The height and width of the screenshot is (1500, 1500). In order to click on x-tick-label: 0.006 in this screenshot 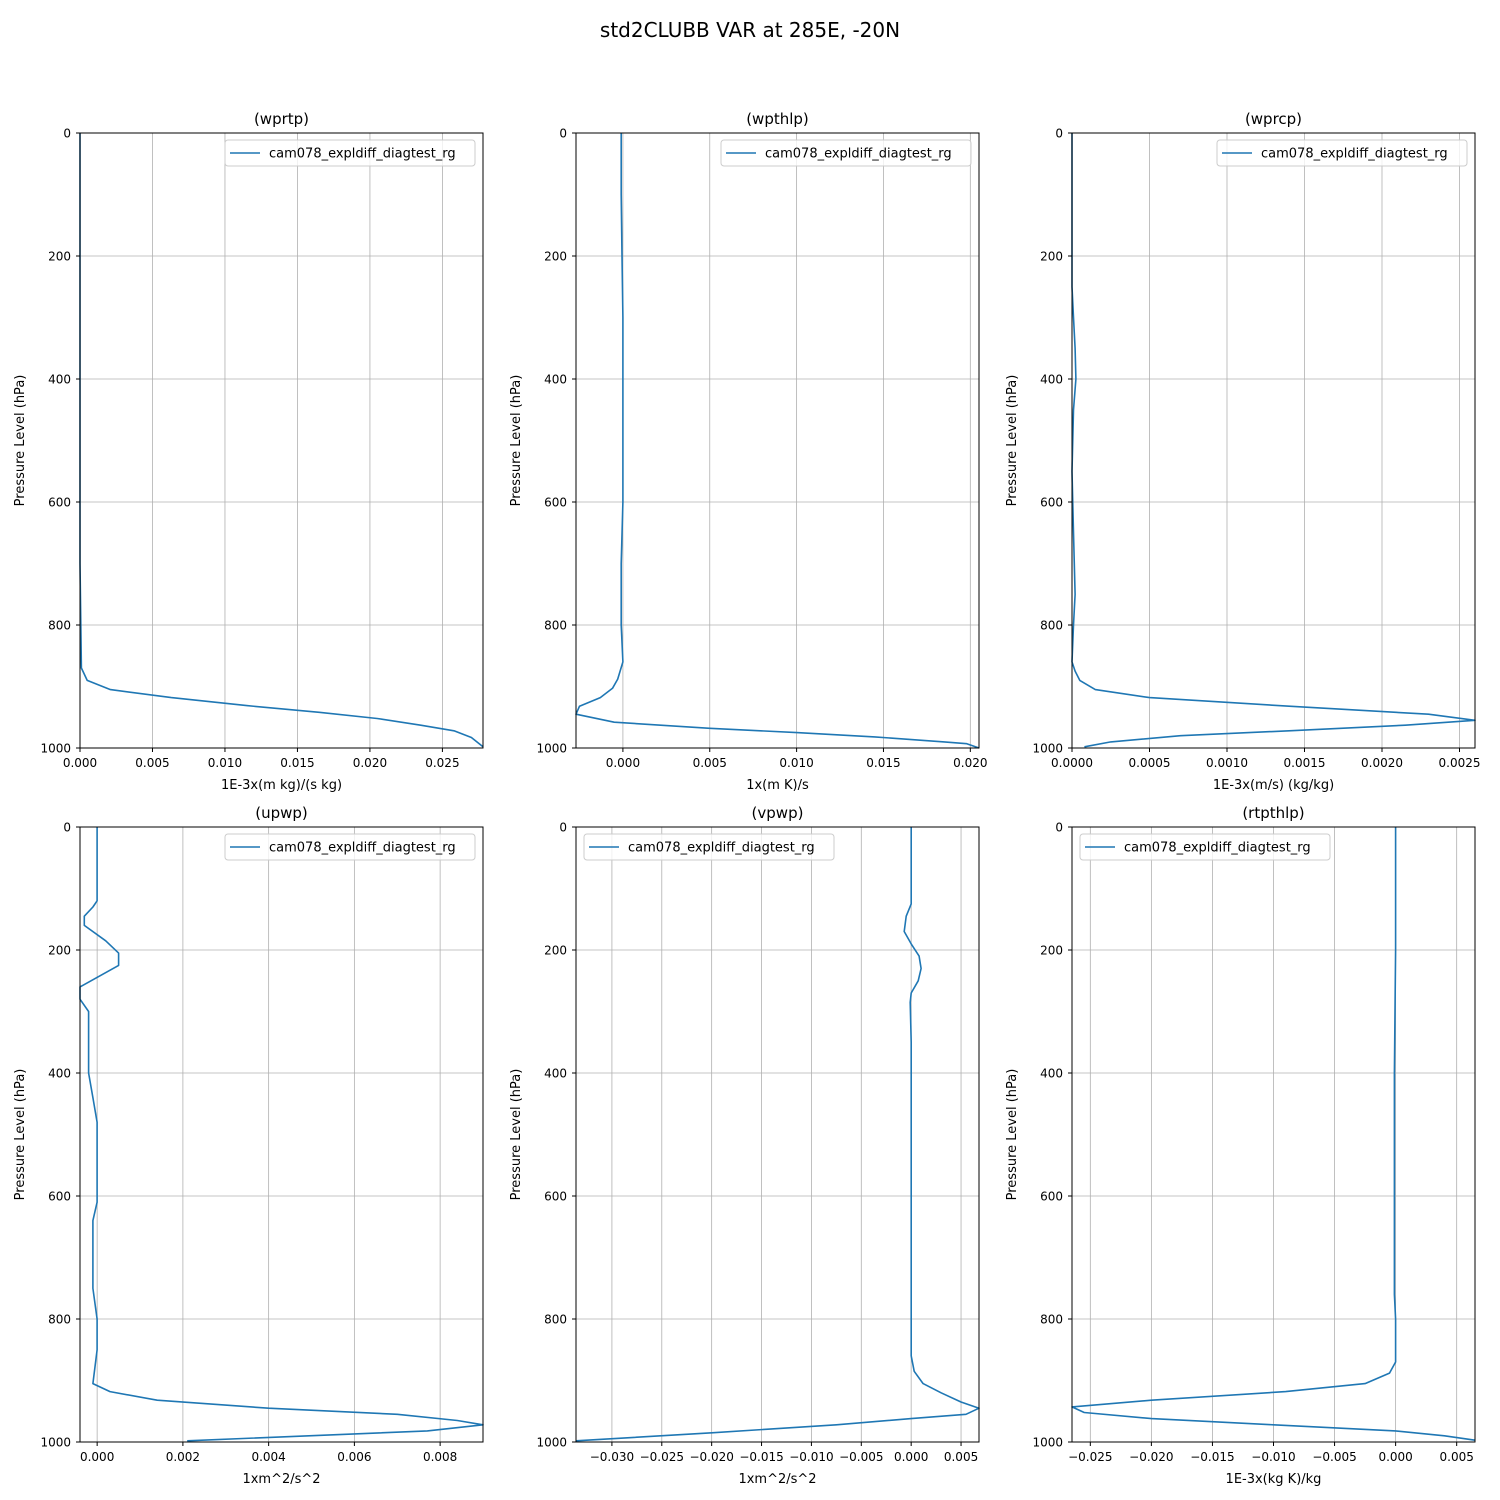, I will do `click(354, 1457)`.